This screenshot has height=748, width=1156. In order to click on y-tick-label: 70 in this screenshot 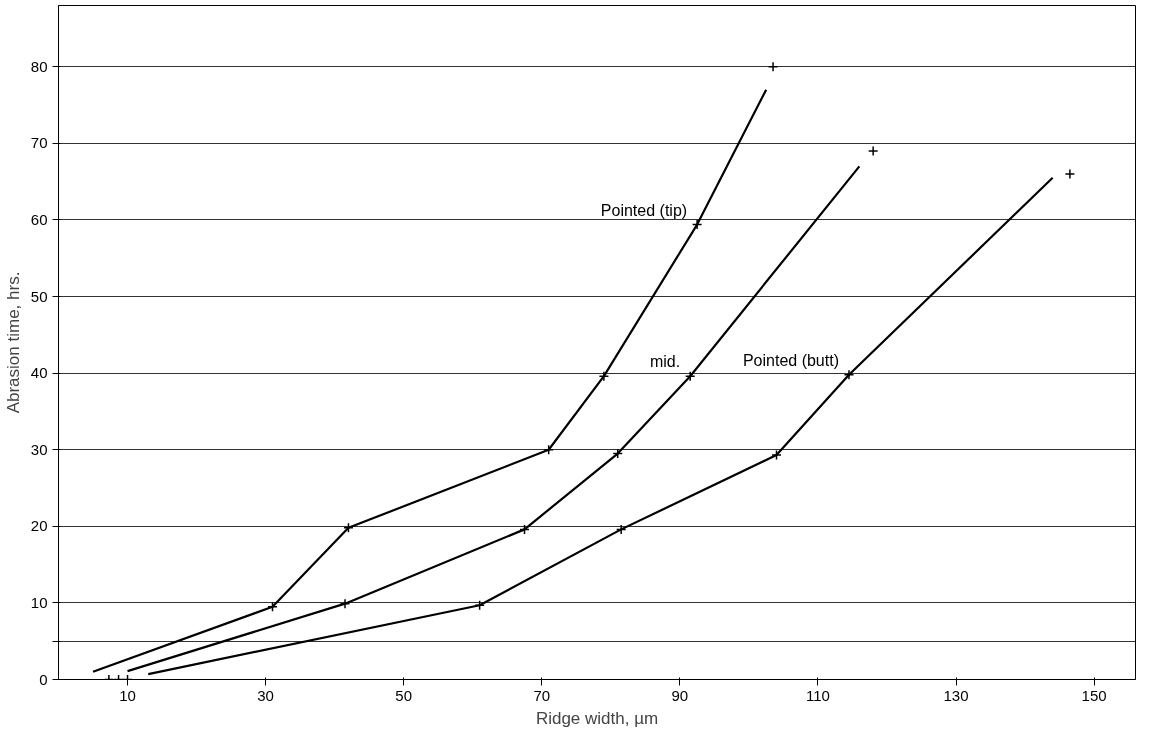, I will do `click(39, 143)`.